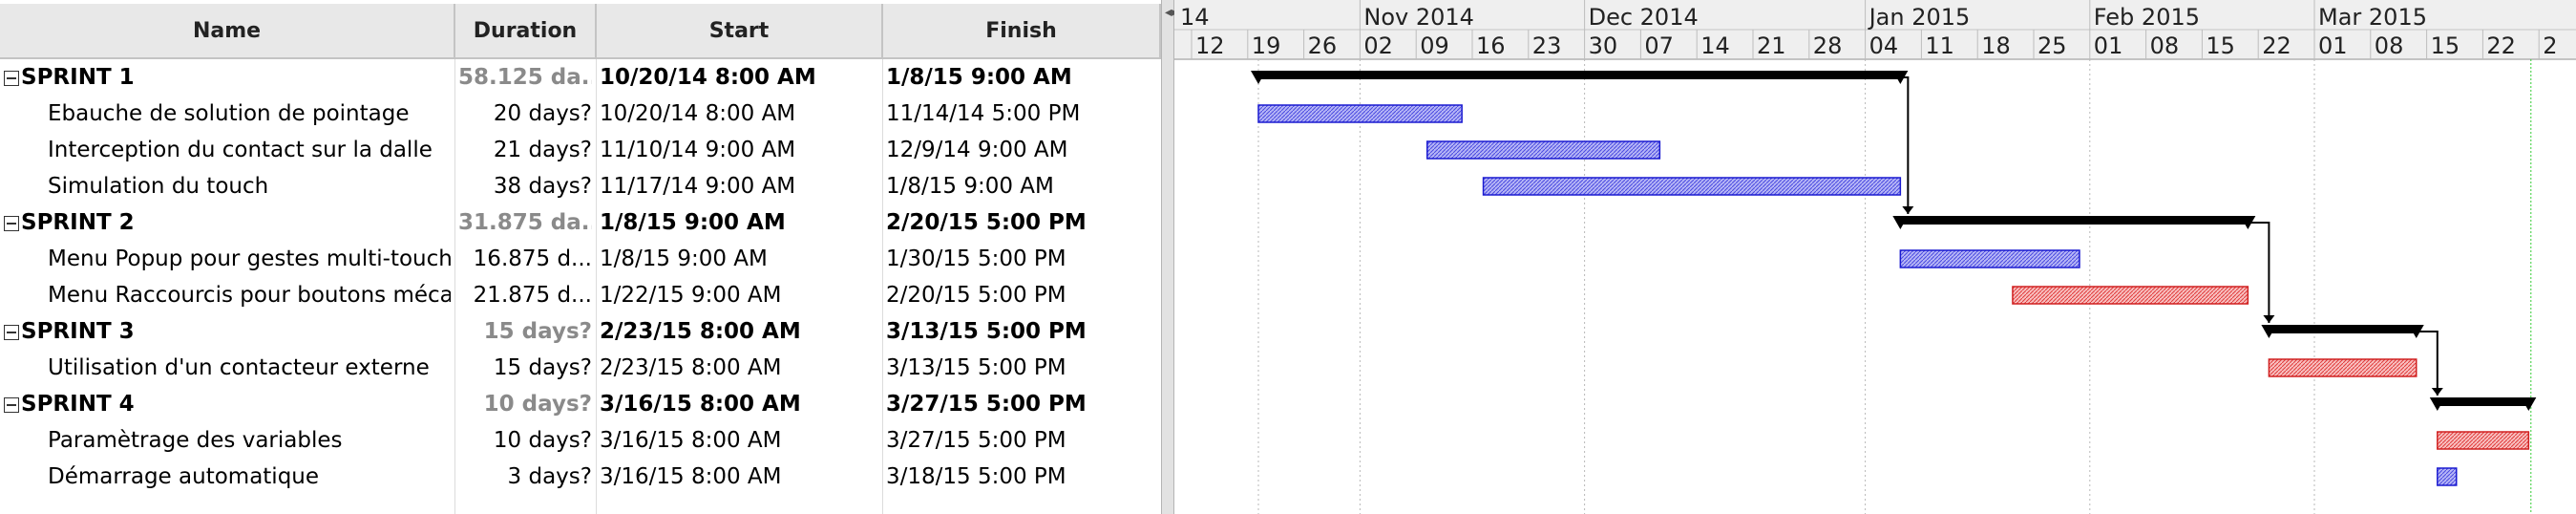 The width and height of the screenshot is (2576, 514). What do you see at coordinates (691, 296) in the screenshot?
I see `task-start: 1/22/15 9:00 AM` at bounding box center [691, 296].